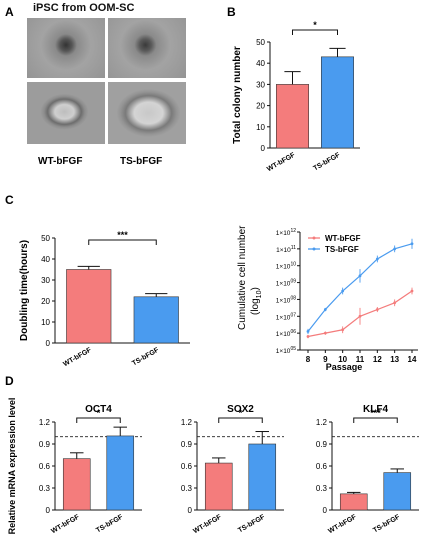 The width and height of the screenshot is (435, 550). What do you see at coordinates (322, 444) in the screenshot?
I see `chart-d3-y-tick-label: 0.9` at bounding box center [322, 444].